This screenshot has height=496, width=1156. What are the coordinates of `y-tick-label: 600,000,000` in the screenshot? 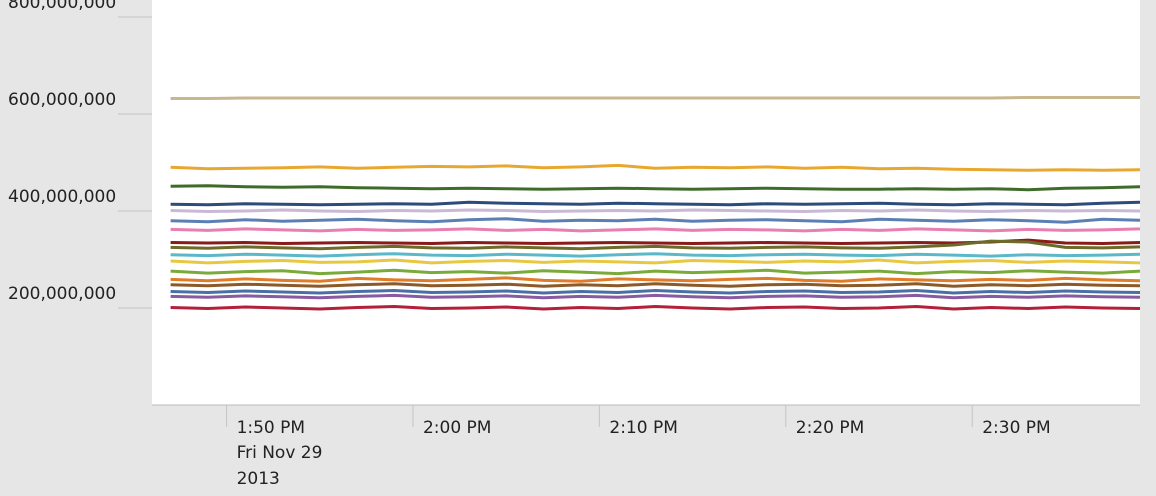 It's located at (62, 100).